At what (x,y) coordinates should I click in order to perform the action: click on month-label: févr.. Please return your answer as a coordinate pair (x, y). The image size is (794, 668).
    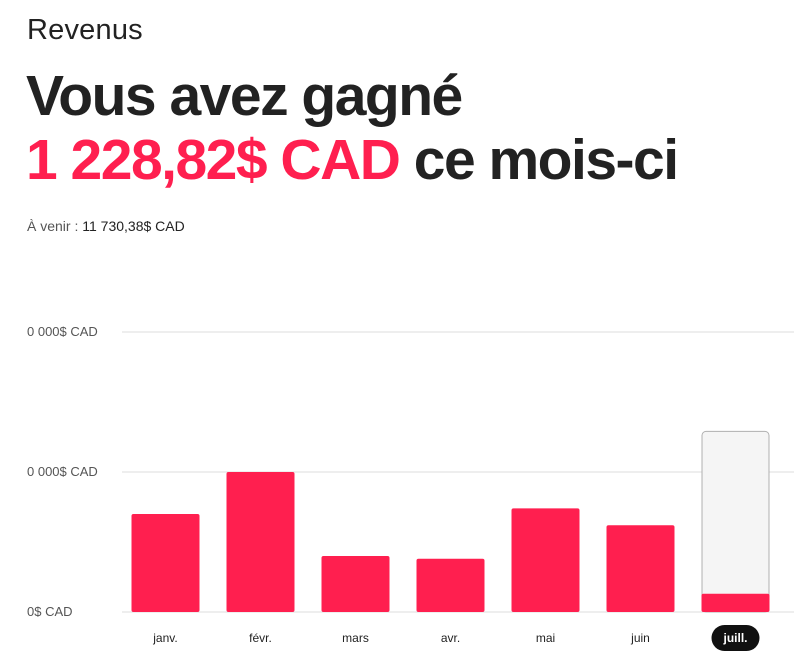
    Looking at the image, I should click on (260, 638).